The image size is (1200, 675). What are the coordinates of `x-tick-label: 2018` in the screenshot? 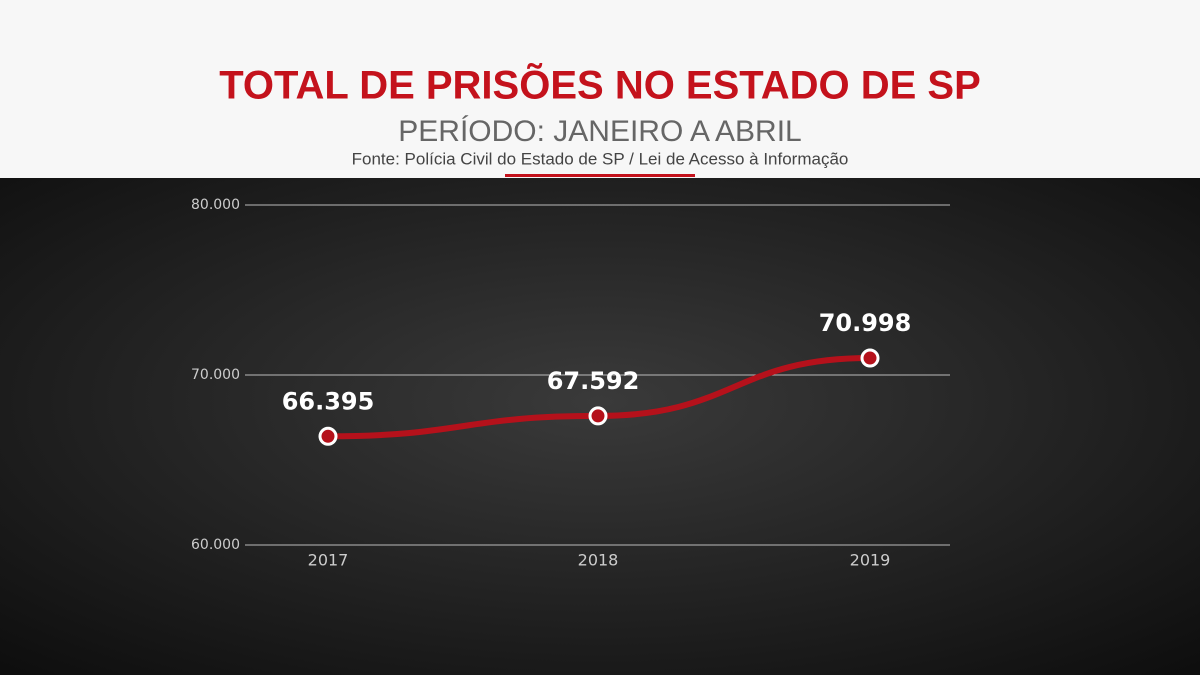 It's located at (598, 560).